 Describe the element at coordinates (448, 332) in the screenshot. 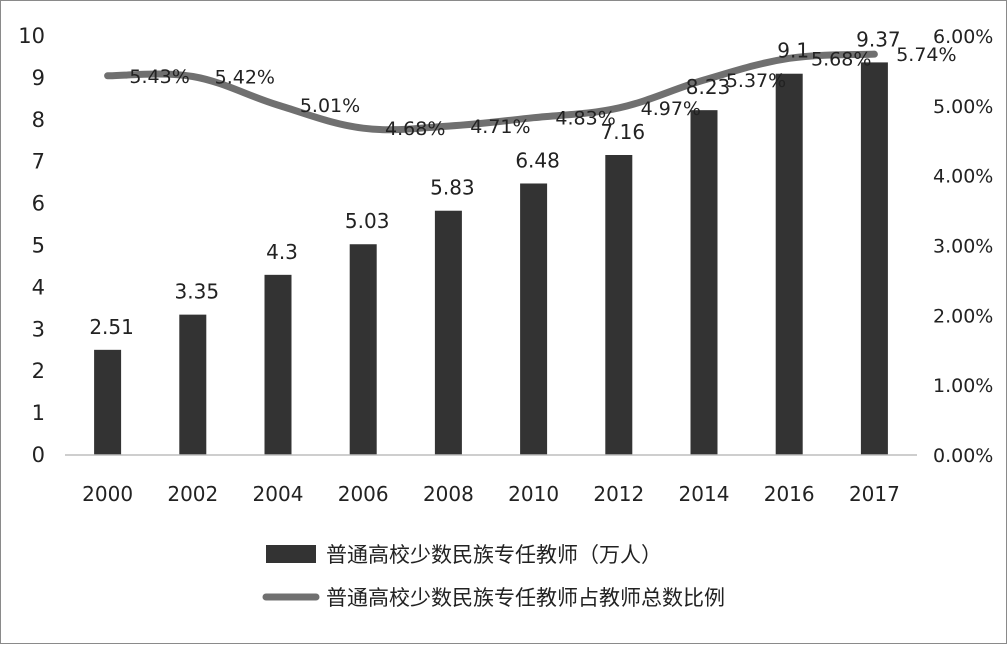

I see `bar-2008` at that location.